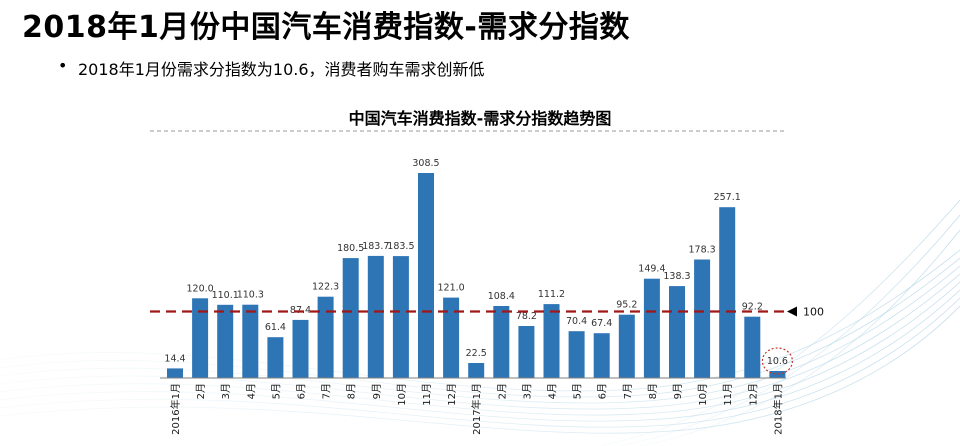  Describe the element at coordinates (727, 197) in the screenshot. I see `value-label-22: 257.1` at that location.